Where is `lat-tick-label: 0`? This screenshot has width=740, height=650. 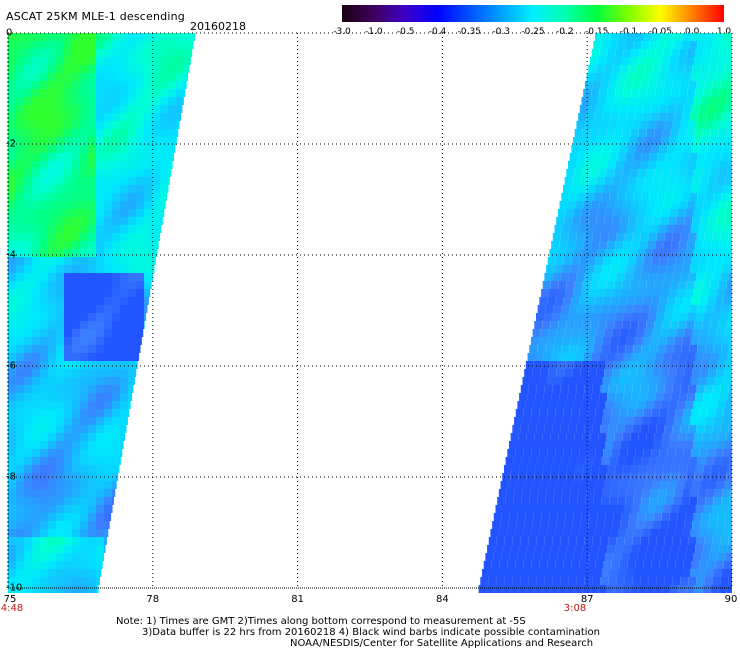
lat-tick-label: 0 is located at coordinates (9, 33).